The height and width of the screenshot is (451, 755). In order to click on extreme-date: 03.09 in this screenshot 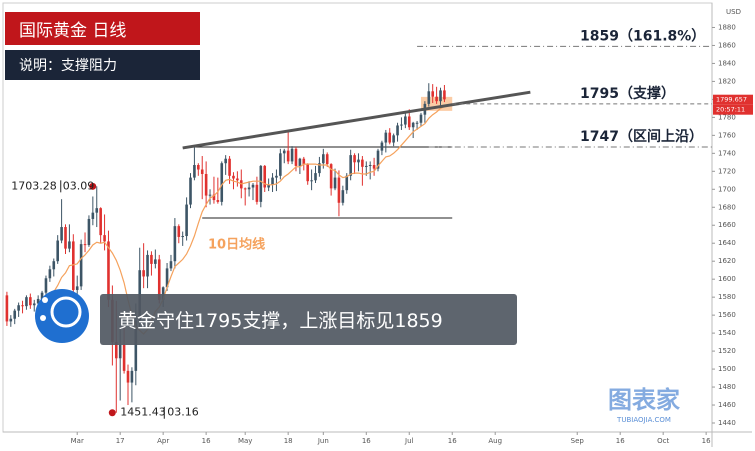, I will do `click(79, 185)`.